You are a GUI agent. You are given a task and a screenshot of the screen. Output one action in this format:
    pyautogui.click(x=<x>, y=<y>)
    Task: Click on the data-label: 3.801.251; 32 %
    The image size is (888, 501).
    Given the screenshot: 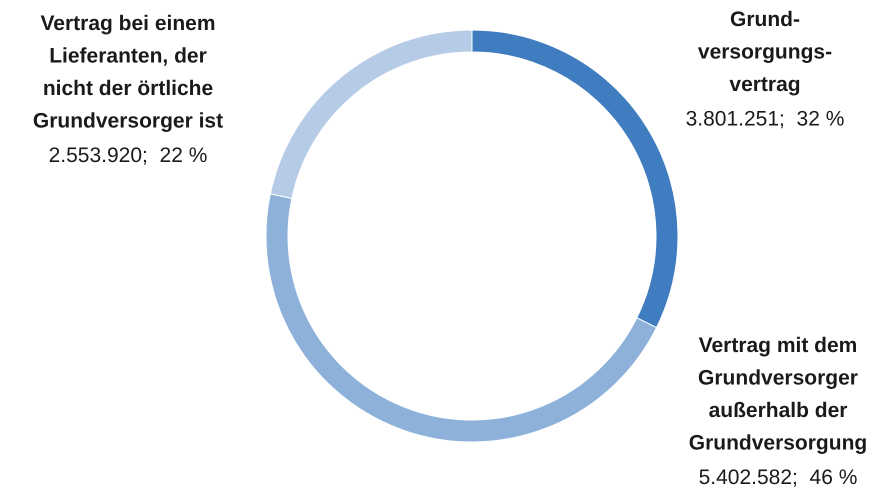 What is the action you would take?
    pyautogui.click(x=765, y=119)
    